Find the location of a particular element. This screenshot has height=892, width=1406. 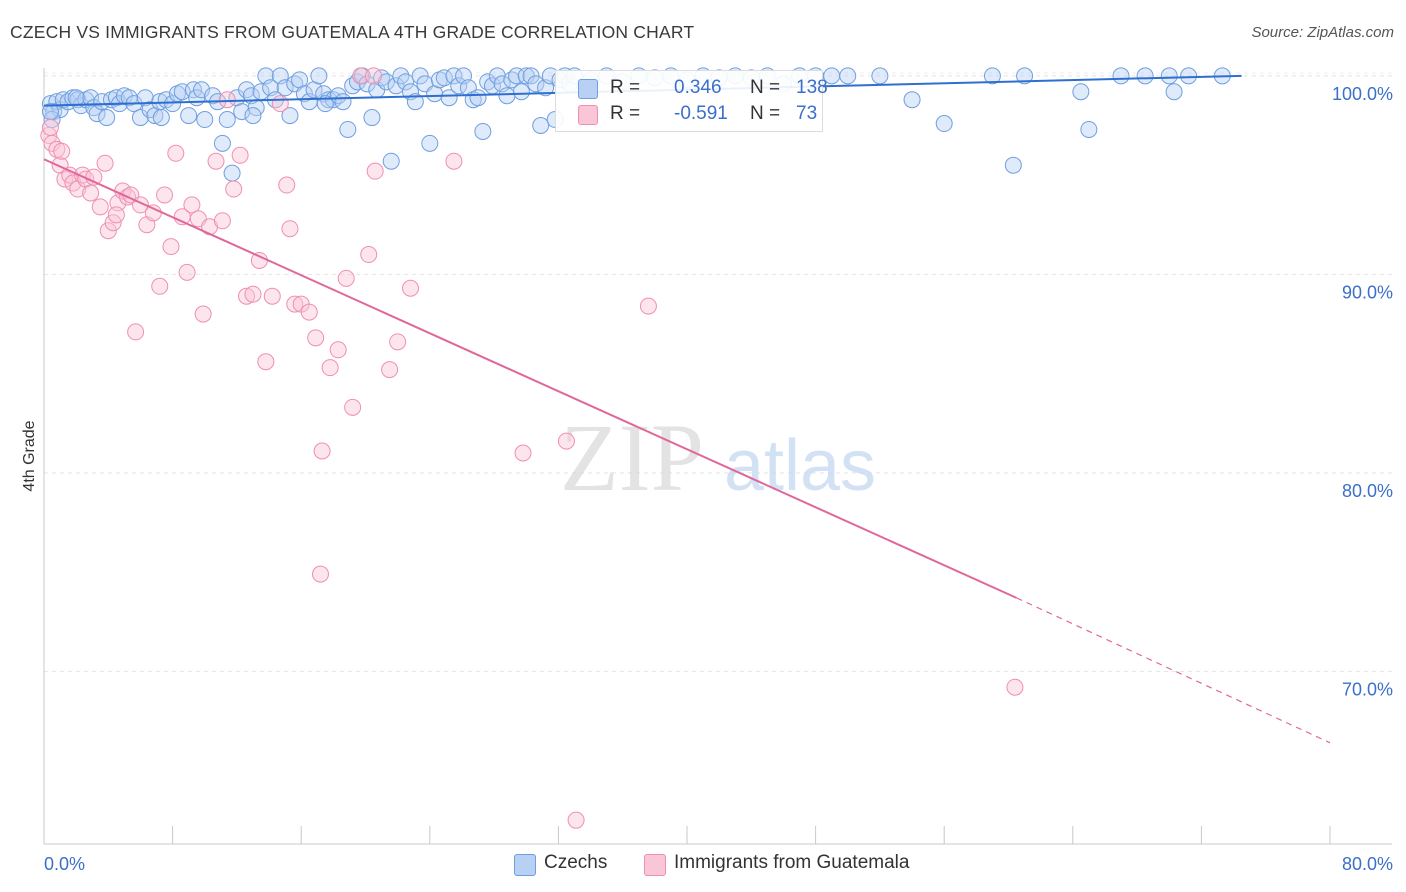

watermark-atlas: atlas is located at coordinates (800, 466).